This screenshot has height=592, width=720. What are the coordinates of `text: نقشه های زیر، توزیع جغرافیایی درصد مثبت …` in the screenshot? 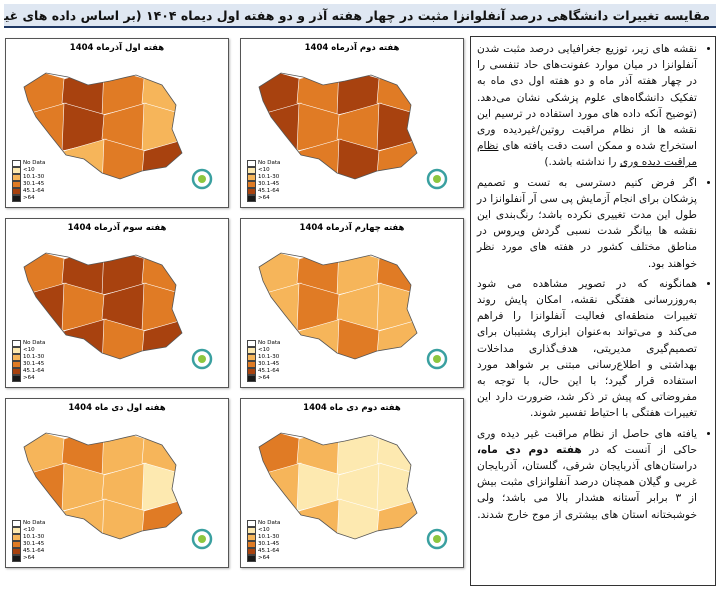 It's located at (587, 98).